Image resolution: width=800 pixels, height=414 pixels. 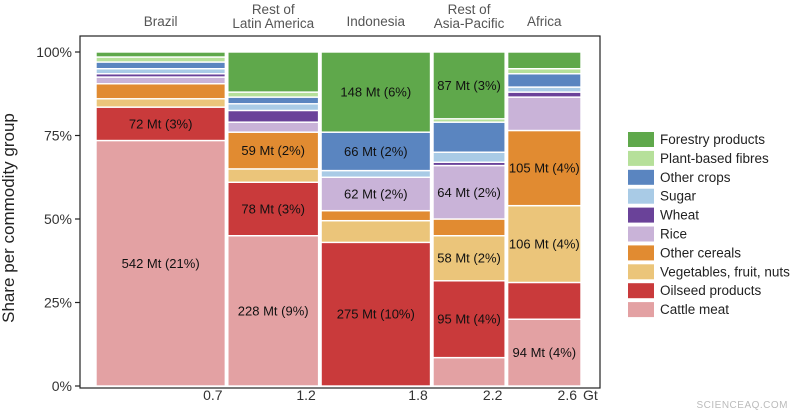 I want to click on legend-label-vegetables-fruit-nuts: Vegetables, fruit, nuts, so click(x=725, y=271).